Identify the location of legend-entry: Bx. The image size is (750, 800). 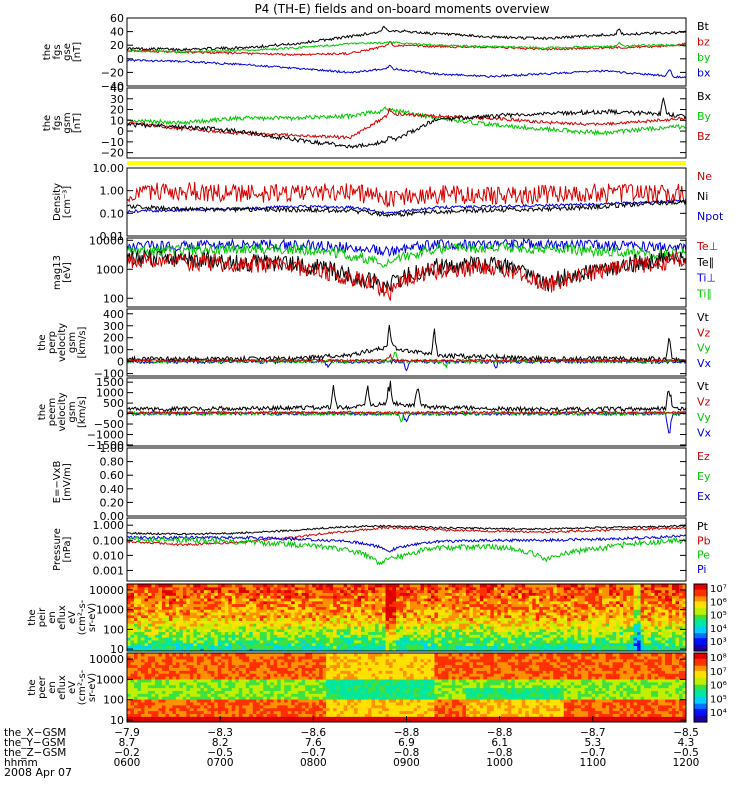
(704, 96).